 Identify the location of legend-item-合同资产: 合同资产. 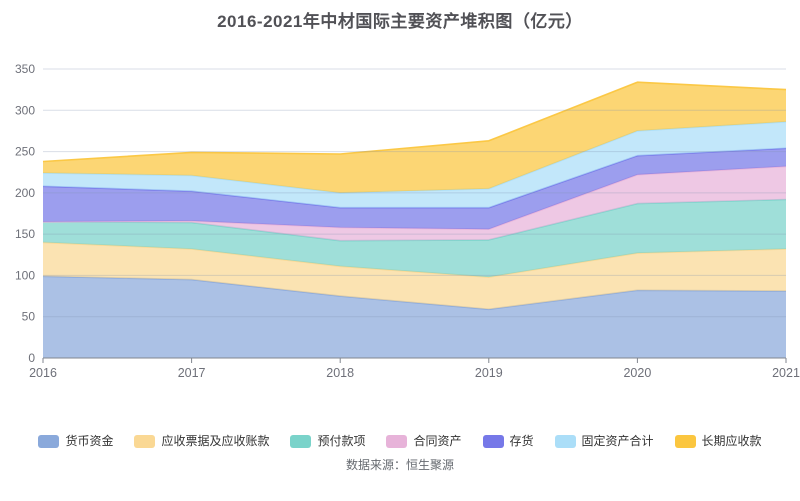
(424, 441).